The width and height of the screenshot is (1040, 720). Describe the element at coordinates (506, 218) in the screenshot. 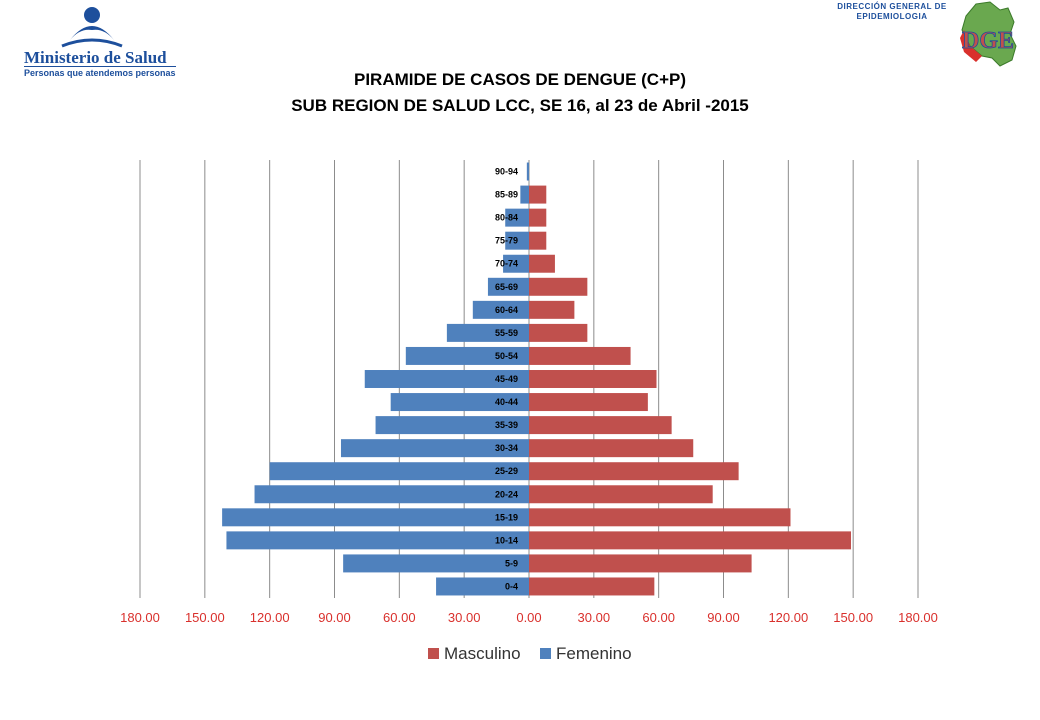

I see `category-label: 80-84` at that location.